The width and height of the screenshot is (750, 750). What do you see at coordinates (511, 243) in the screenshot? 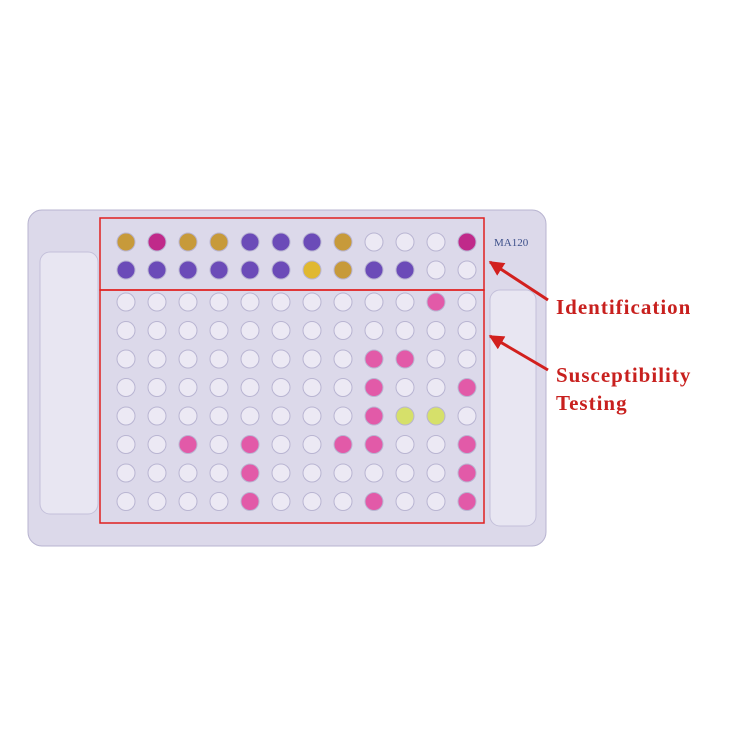
I see `plate-model: MA120` at bounding box center [511, 243].